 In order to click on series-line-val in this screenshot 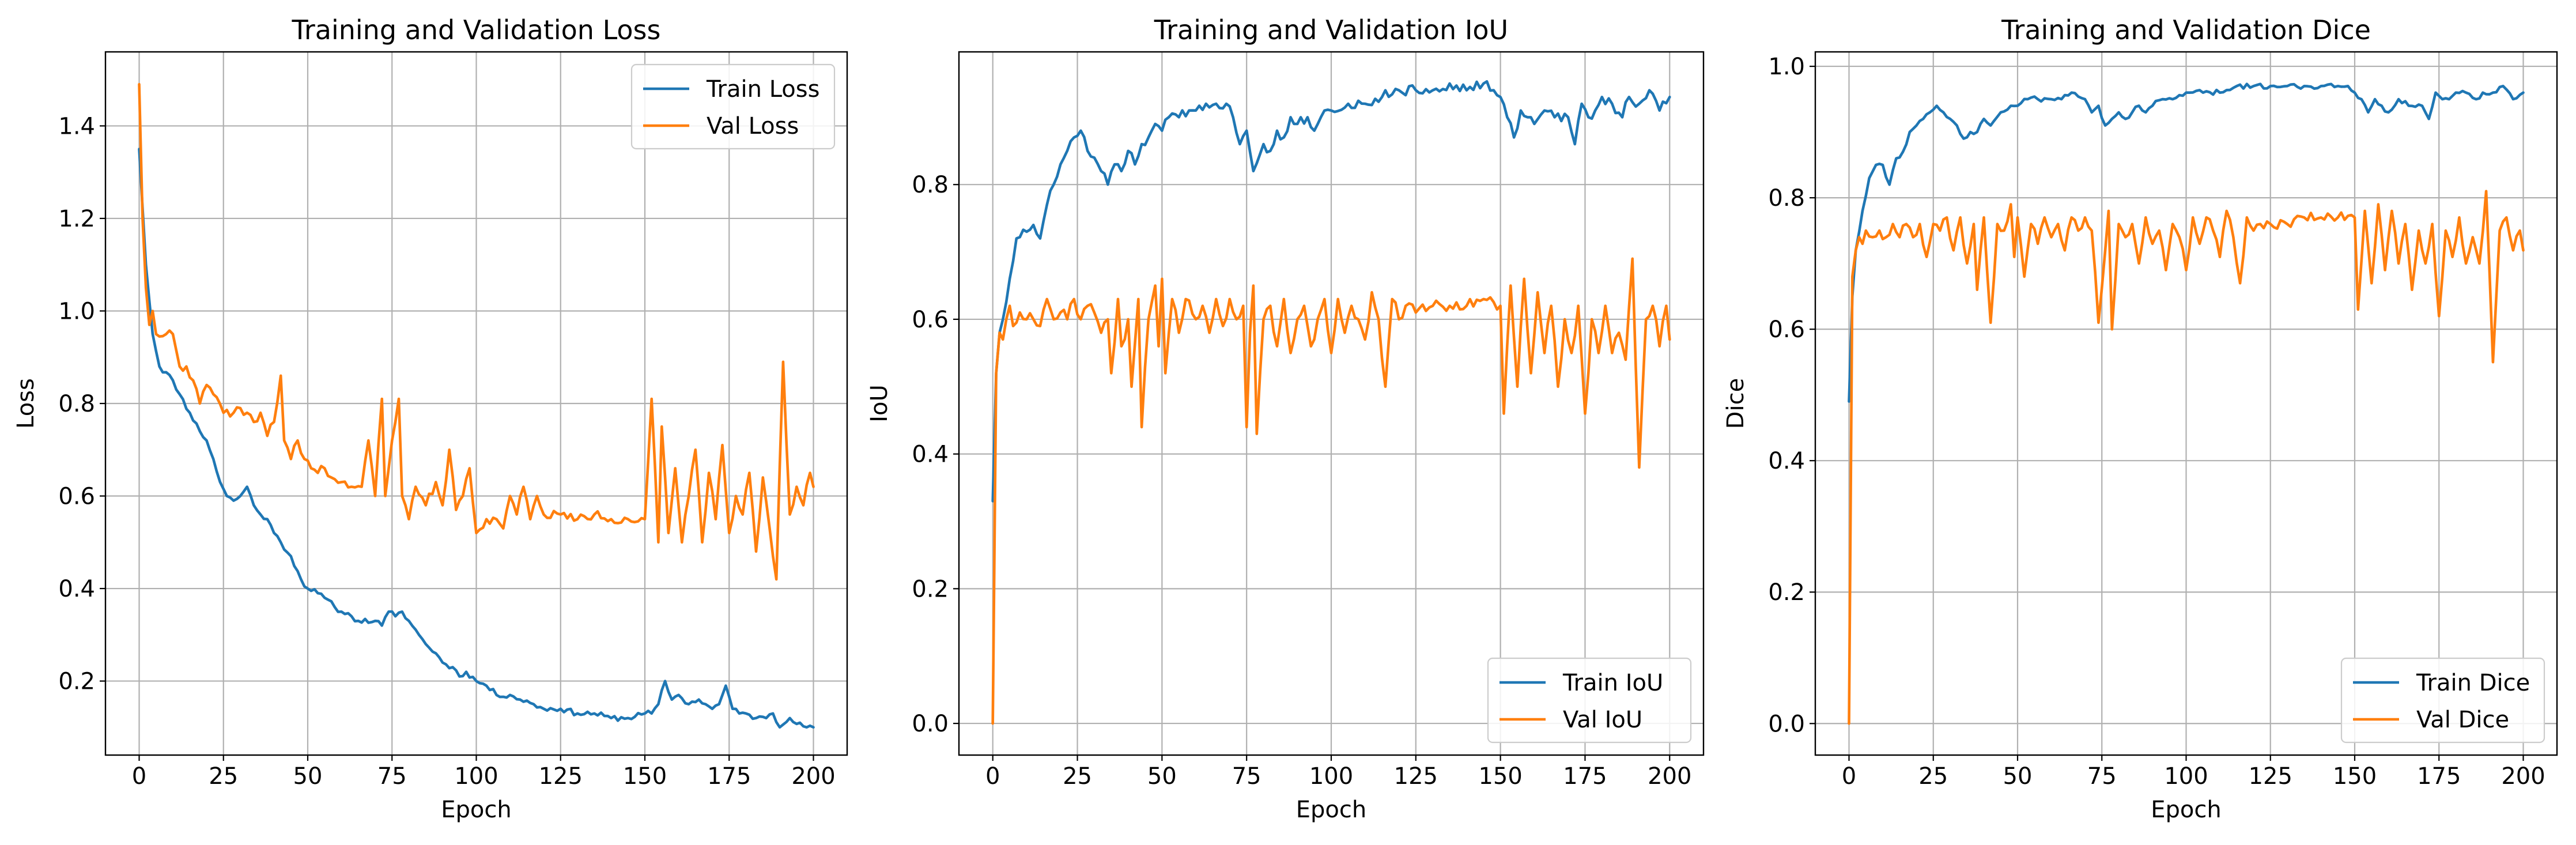, I will do `click(1331, 491)`.